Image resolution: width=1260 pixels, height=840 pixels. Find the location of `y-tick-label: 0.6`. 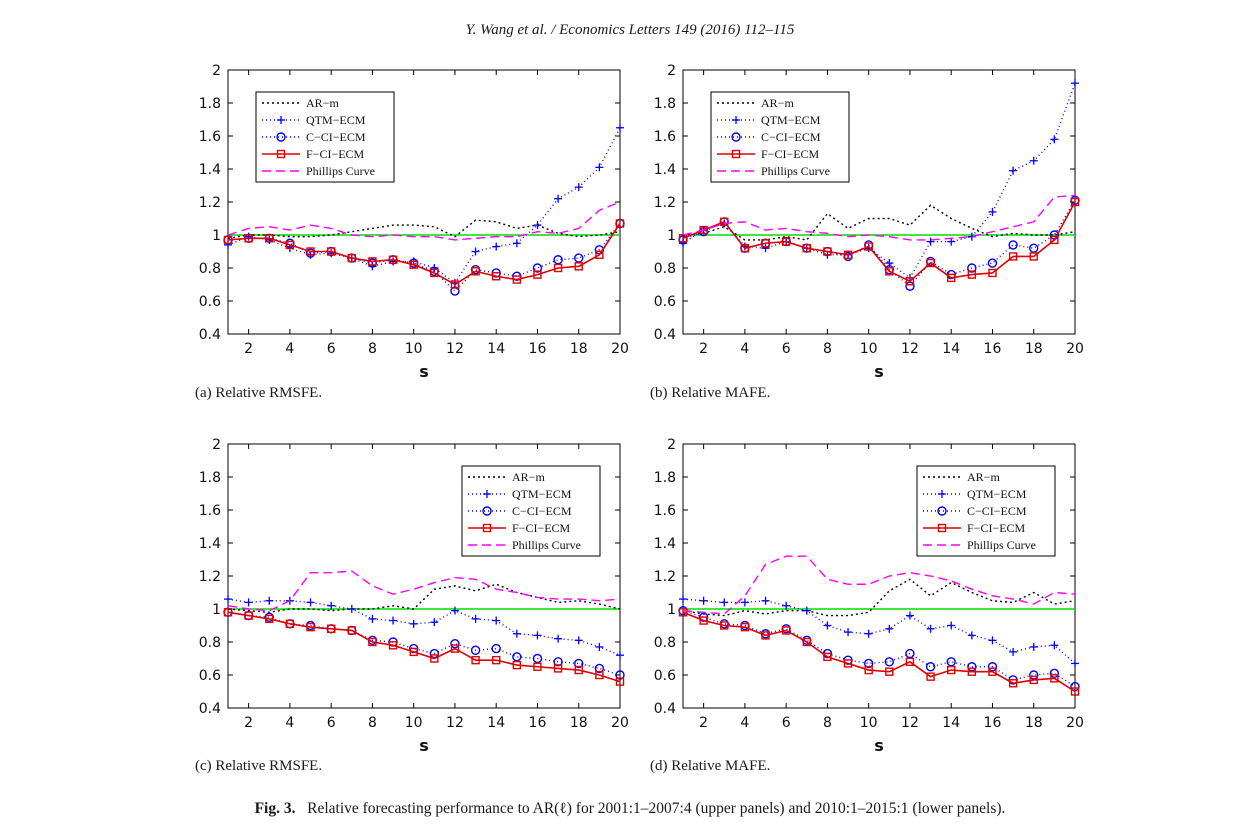

y-tick-label: 0.6 is located at coordinates (210, 676).